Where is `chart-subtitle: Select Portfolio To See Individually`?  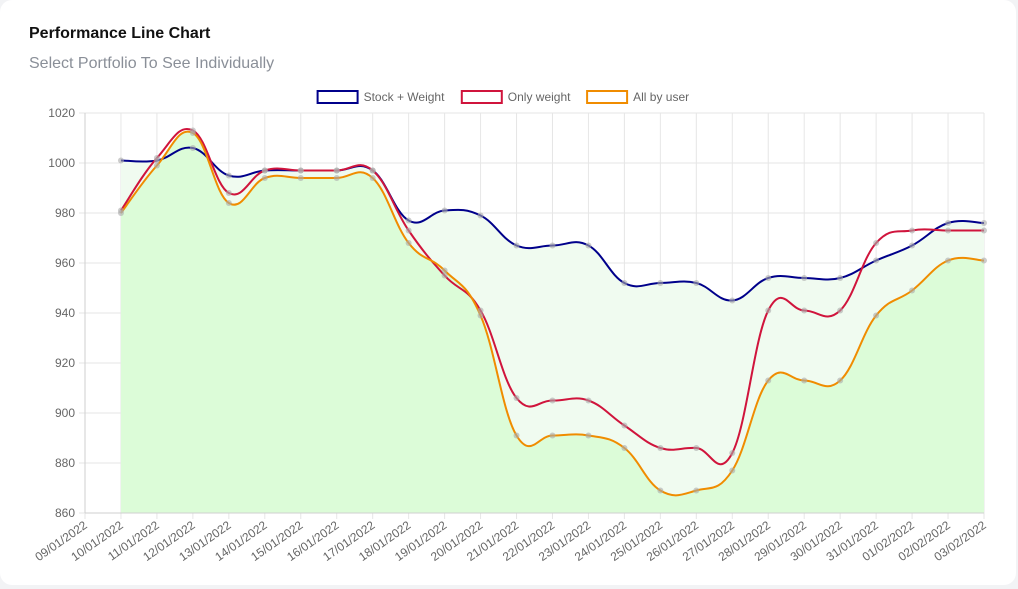 chart-subtitle: Select Portfolio To See Individually is located at coordinates (152, 63).